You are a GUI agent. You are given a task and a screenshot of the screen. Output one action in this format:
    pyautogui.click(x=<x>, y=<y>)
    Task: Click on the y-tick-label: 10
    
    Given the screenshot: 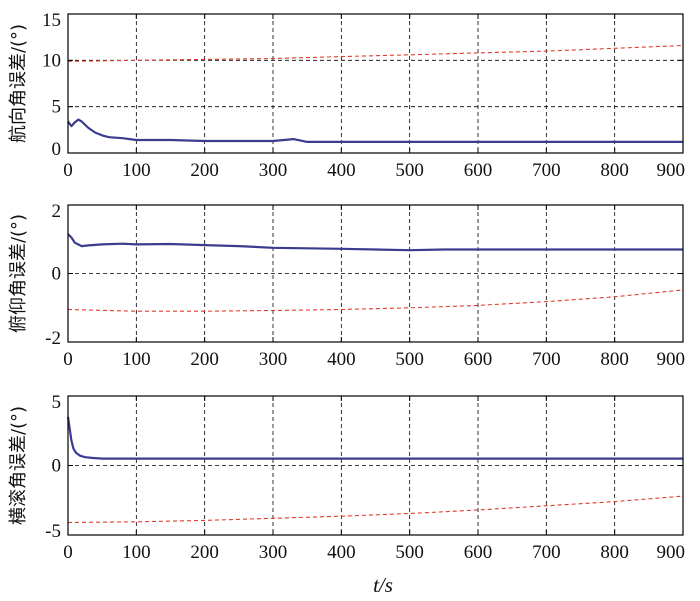 What is the action you would take?
    pyautogui.click(x=51, y=60)
    